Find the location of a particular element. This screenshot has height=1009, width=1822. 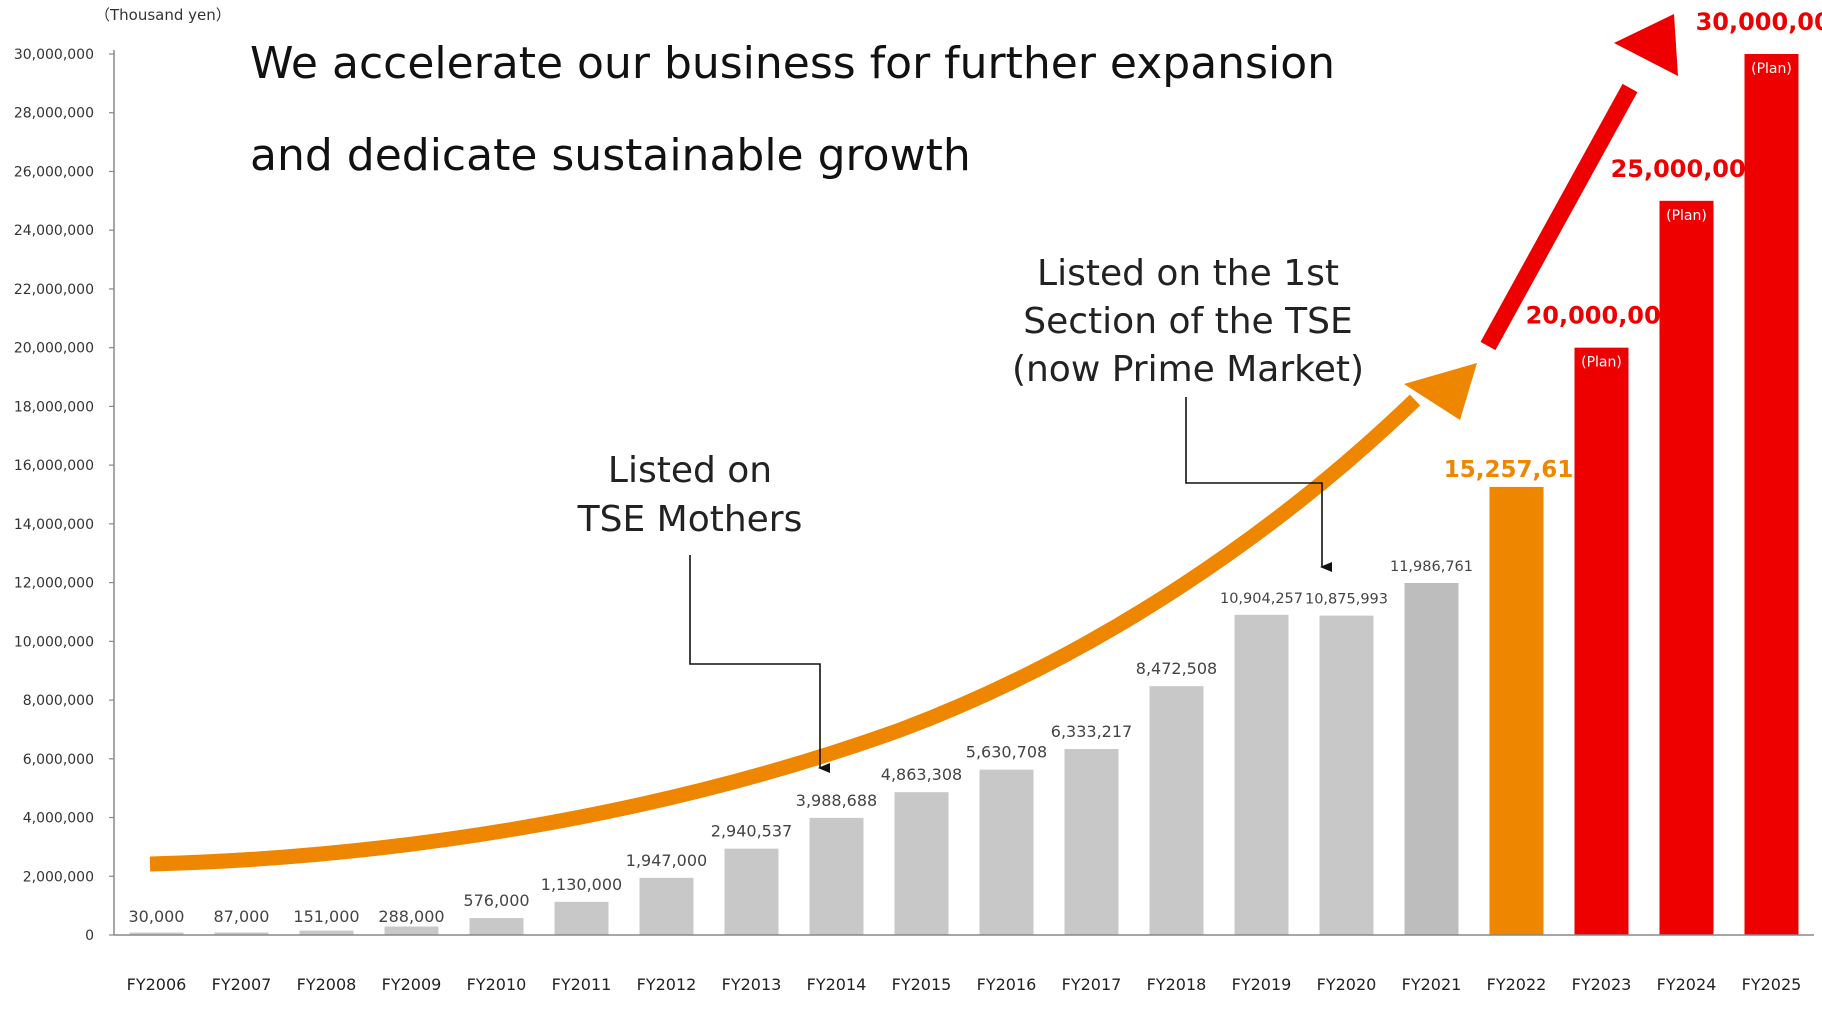

y-tick-label: 30,000,000 is located at coordinates (54, 55).